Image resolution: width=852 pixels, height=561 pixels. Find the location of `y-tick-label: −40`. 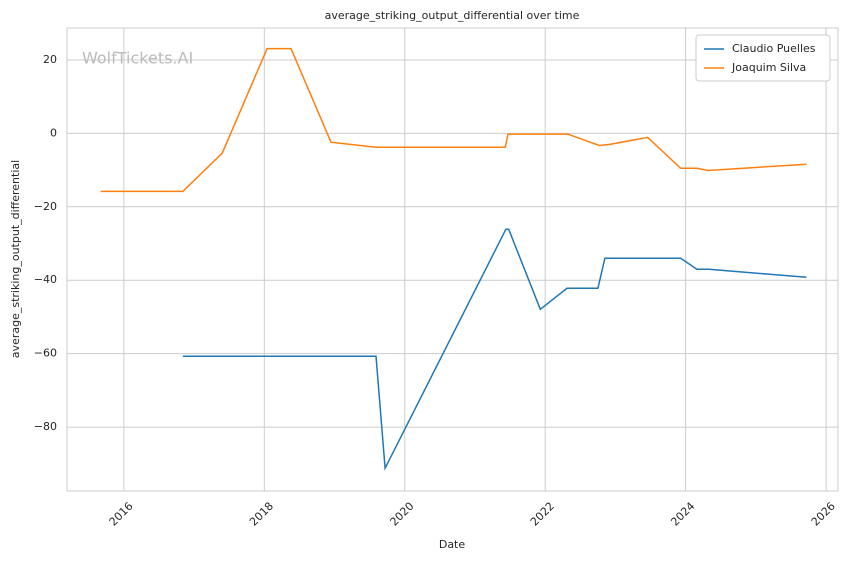

y-tick-label: −40 is located at coordinates (45, 279).